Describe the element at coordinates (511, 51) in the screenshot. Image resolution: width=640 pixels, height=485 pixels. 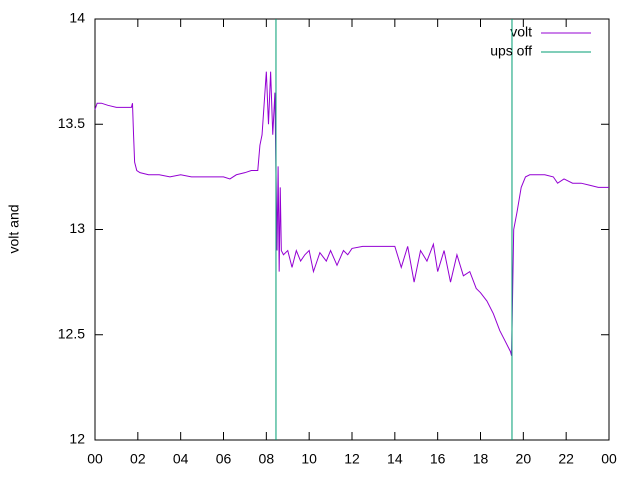
I see `legend-label: ups off` at that location.